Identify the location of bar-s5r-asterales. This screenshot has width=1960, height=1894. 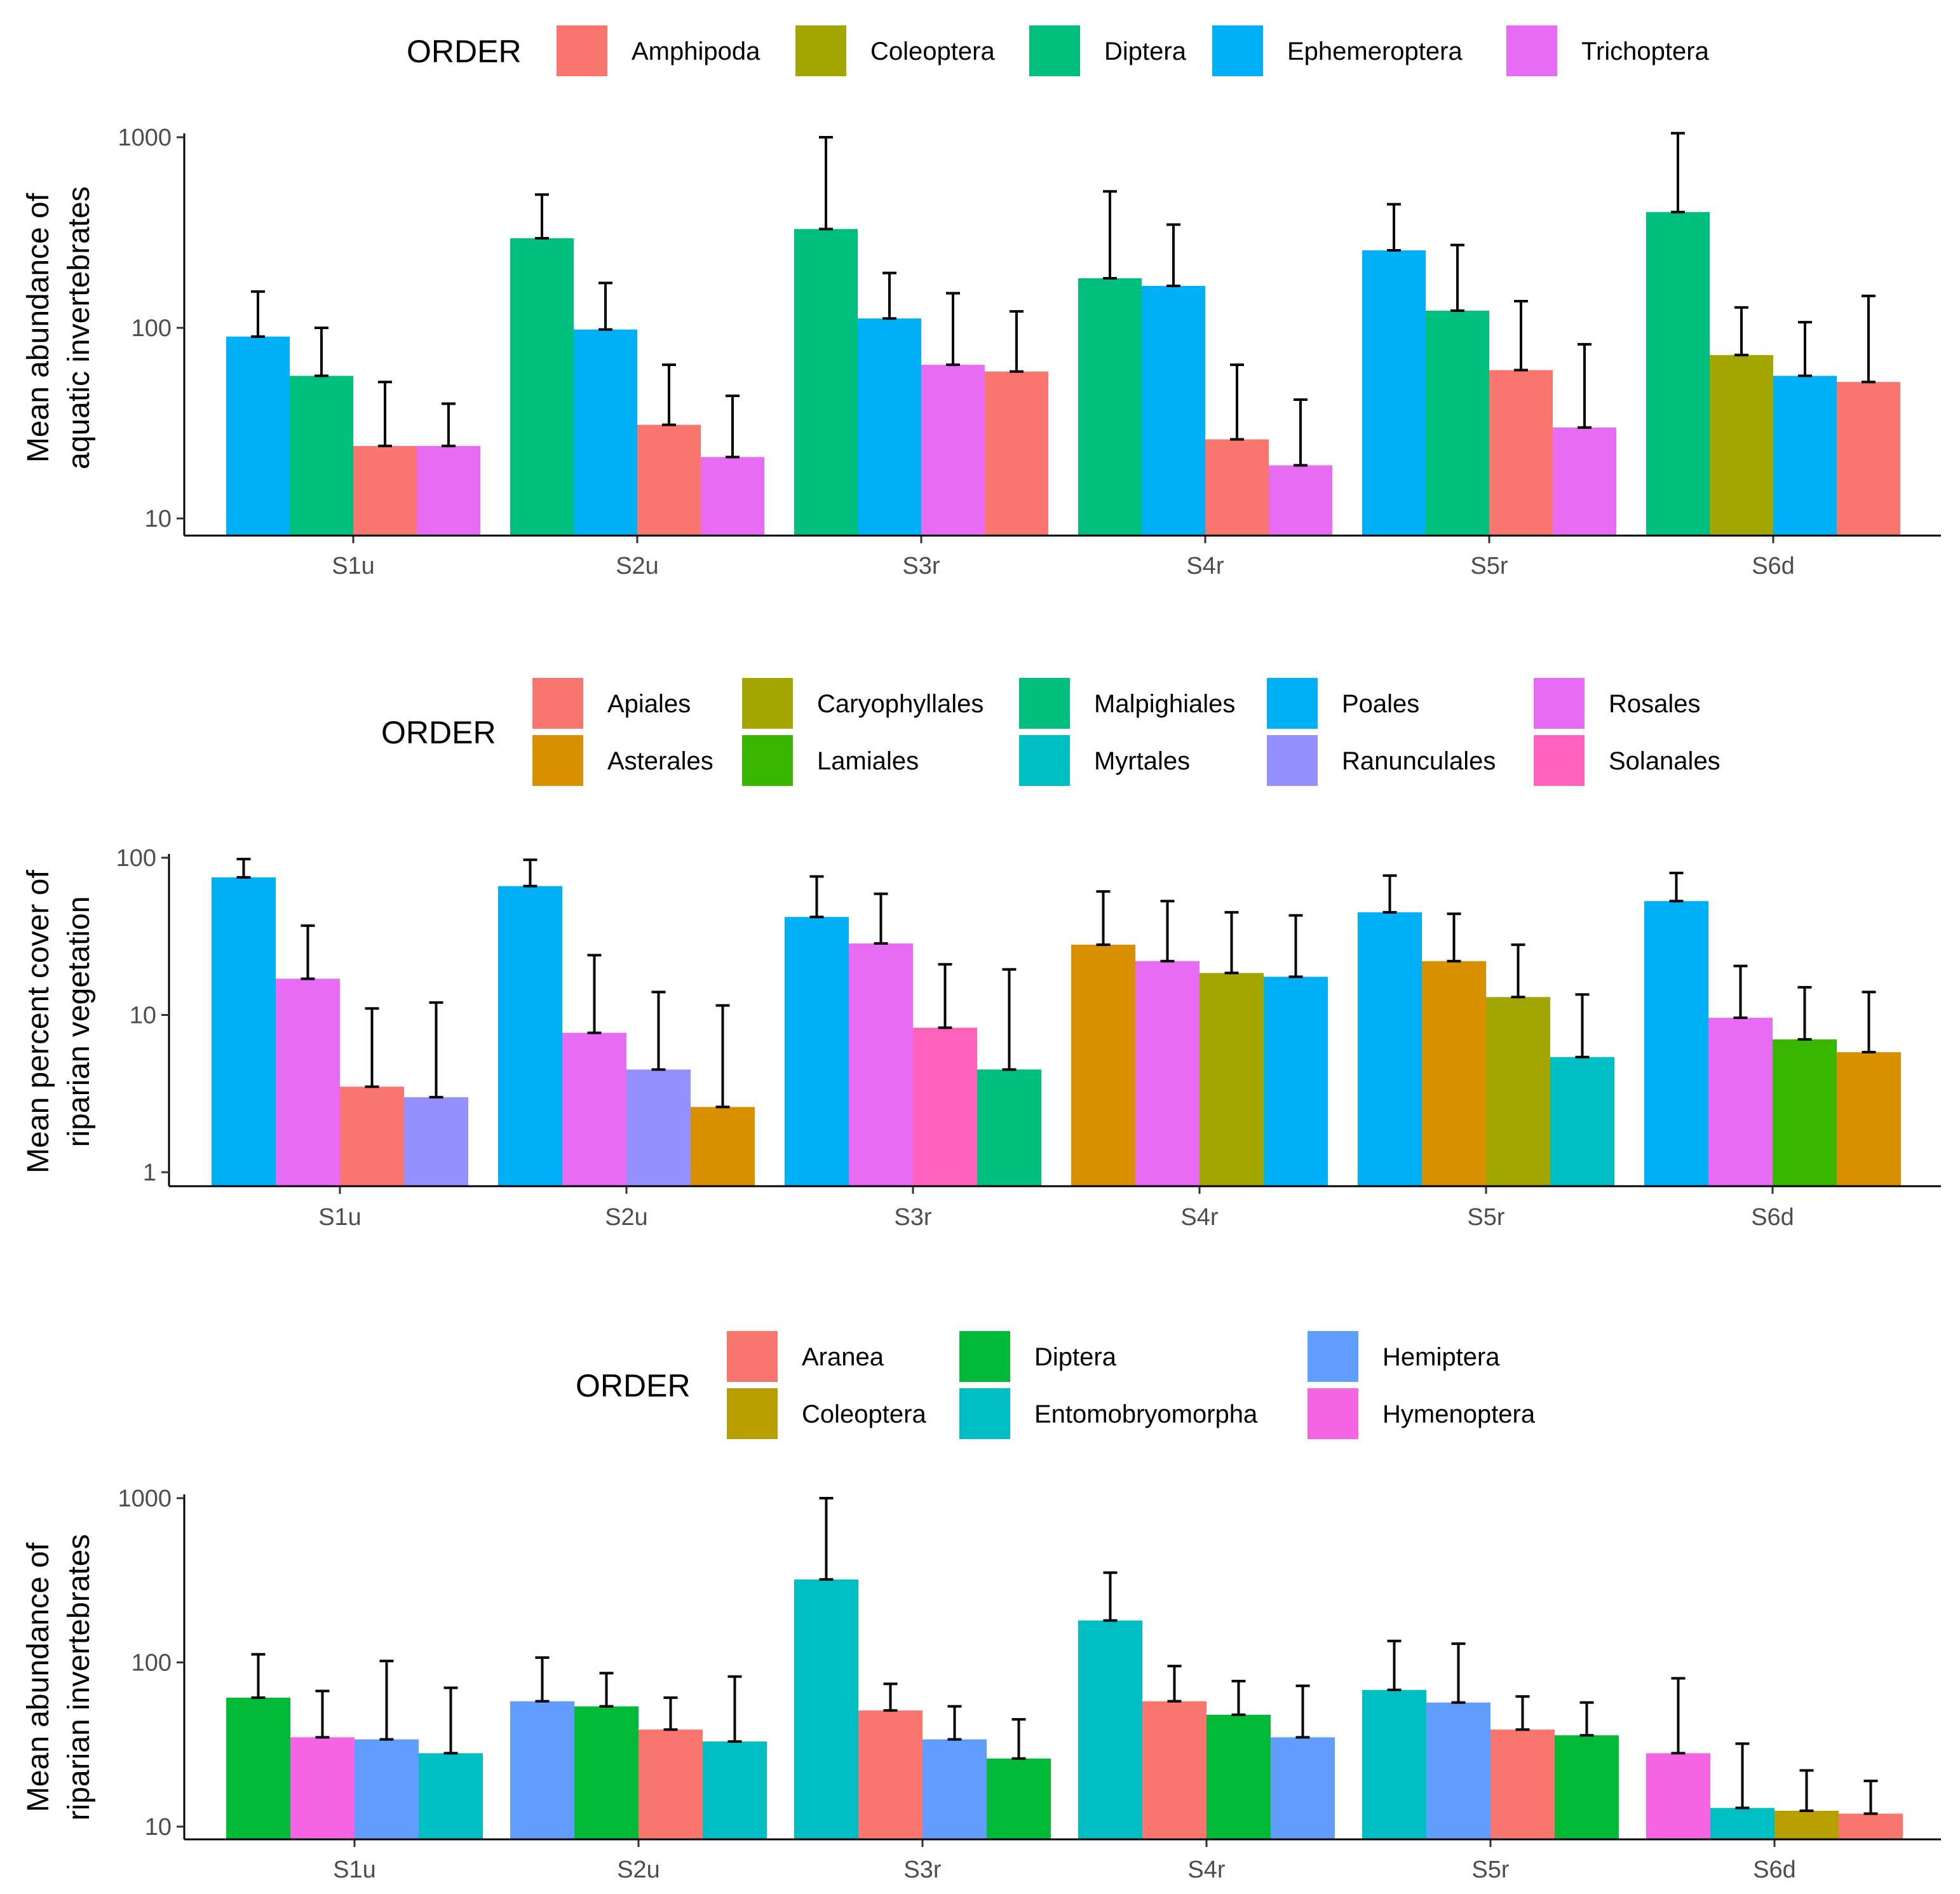
(1454, 1073).